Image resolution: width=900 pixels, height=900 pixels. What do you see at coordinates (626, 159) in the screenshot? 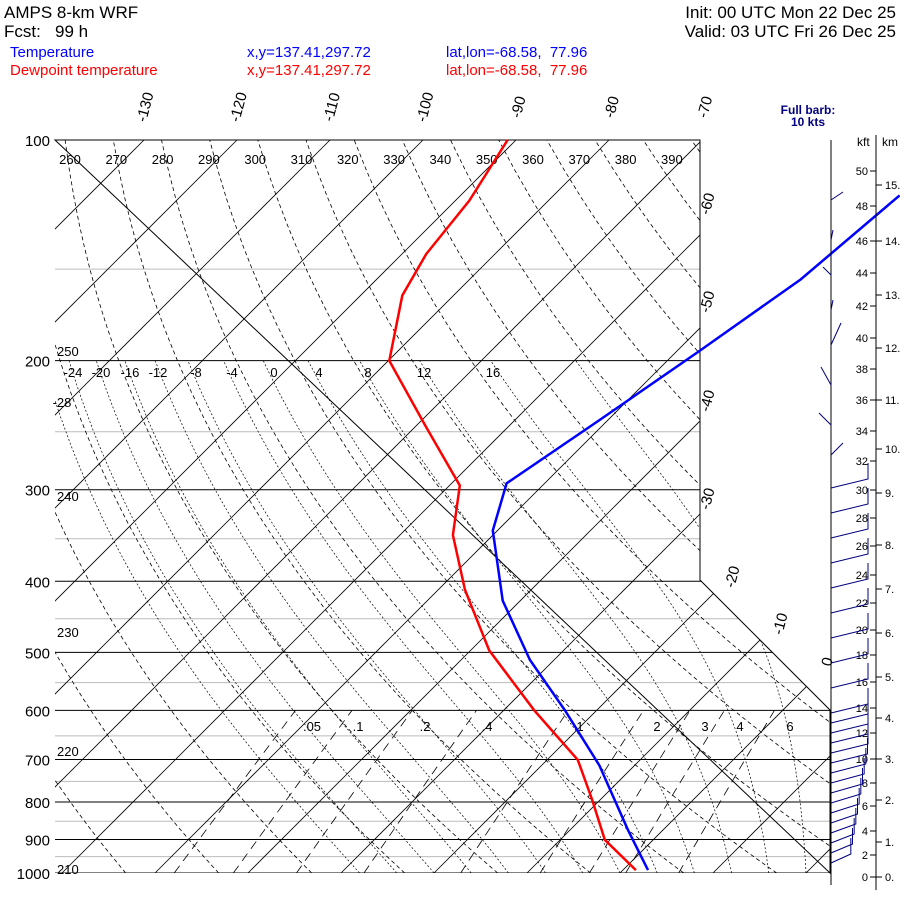
I see `theta-label: 380` at bounding box center [626, 159].